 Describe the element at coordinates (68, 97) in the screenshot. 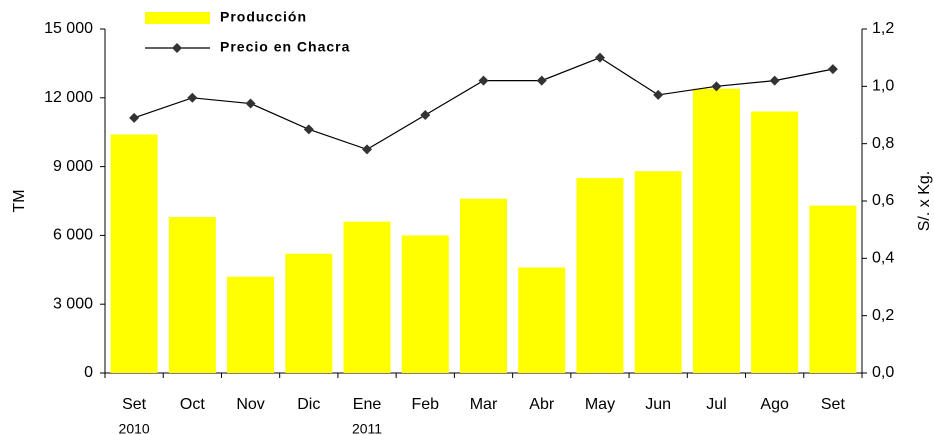

I see `y-tick-label: 12 000` at that location.